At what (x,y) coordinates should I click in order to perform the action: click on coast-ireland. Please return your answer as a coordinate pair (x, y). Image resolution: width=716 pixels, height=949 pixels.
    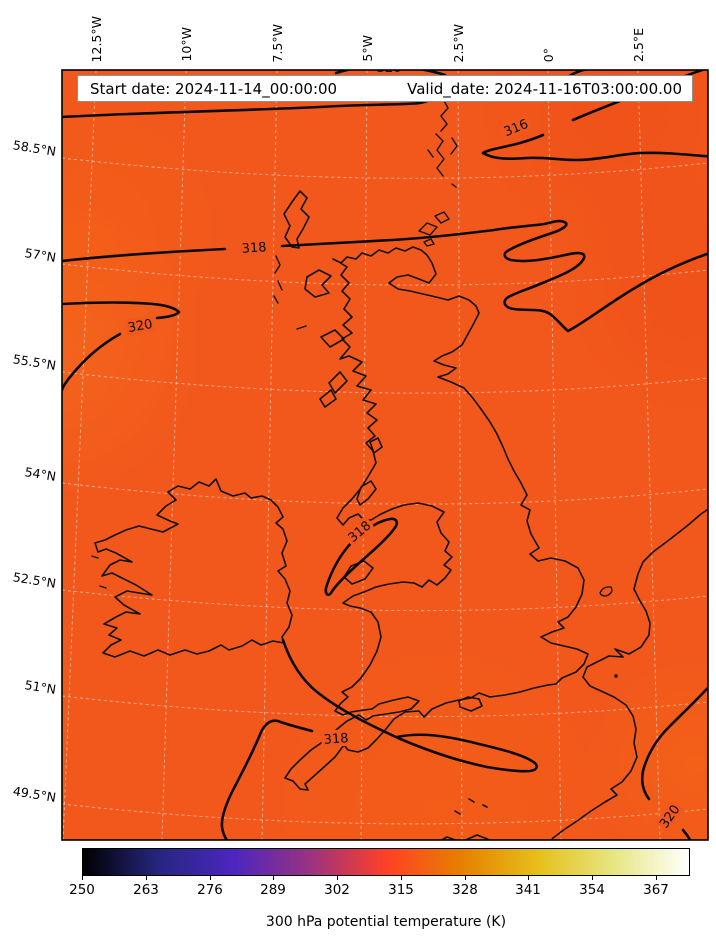
    Looking at the image, I should click on (193, 568).